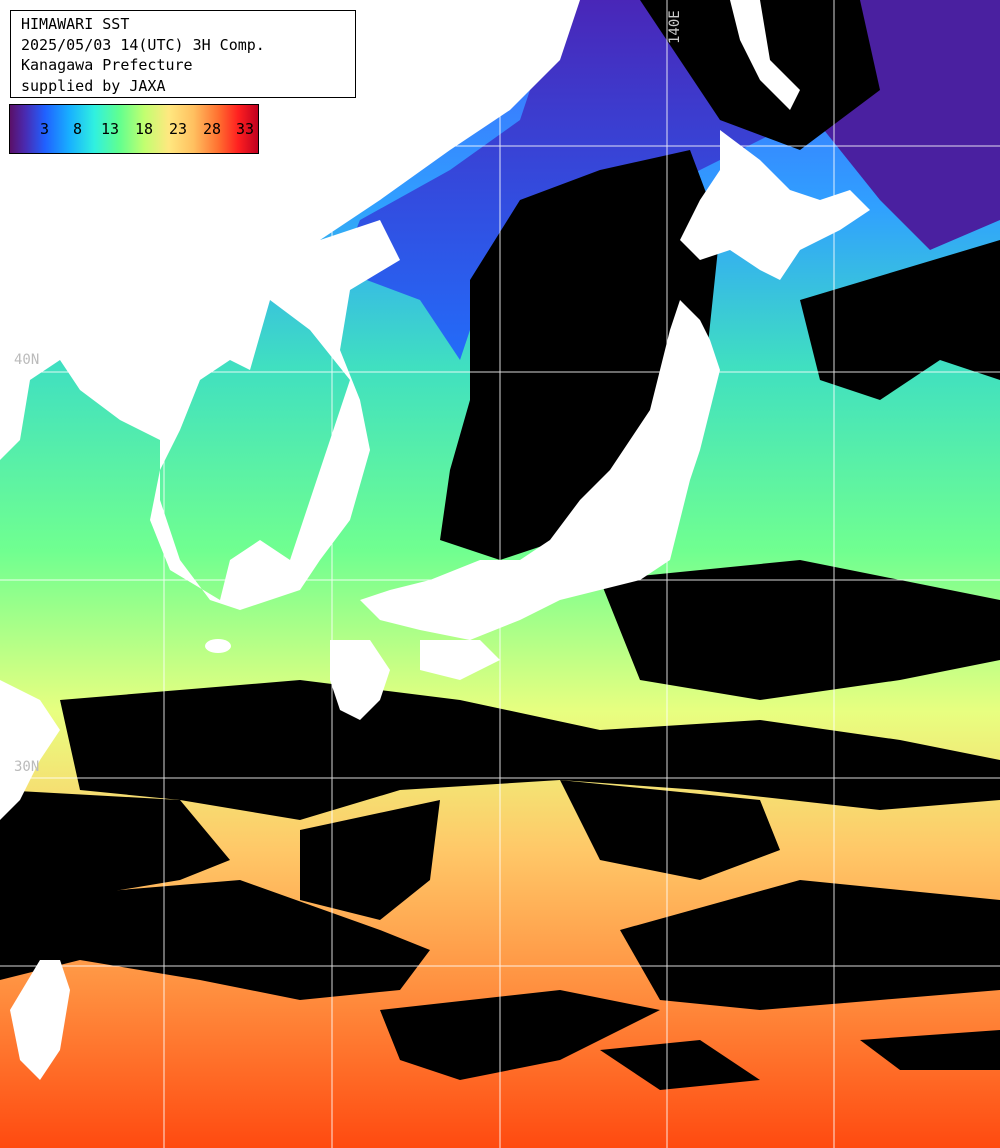 The height and width of the screenshot is (1148, 1000). Describe the element at coordinates (75, 24) in the screenshot. I see `product-title: HIMAWARI SST` at that location.